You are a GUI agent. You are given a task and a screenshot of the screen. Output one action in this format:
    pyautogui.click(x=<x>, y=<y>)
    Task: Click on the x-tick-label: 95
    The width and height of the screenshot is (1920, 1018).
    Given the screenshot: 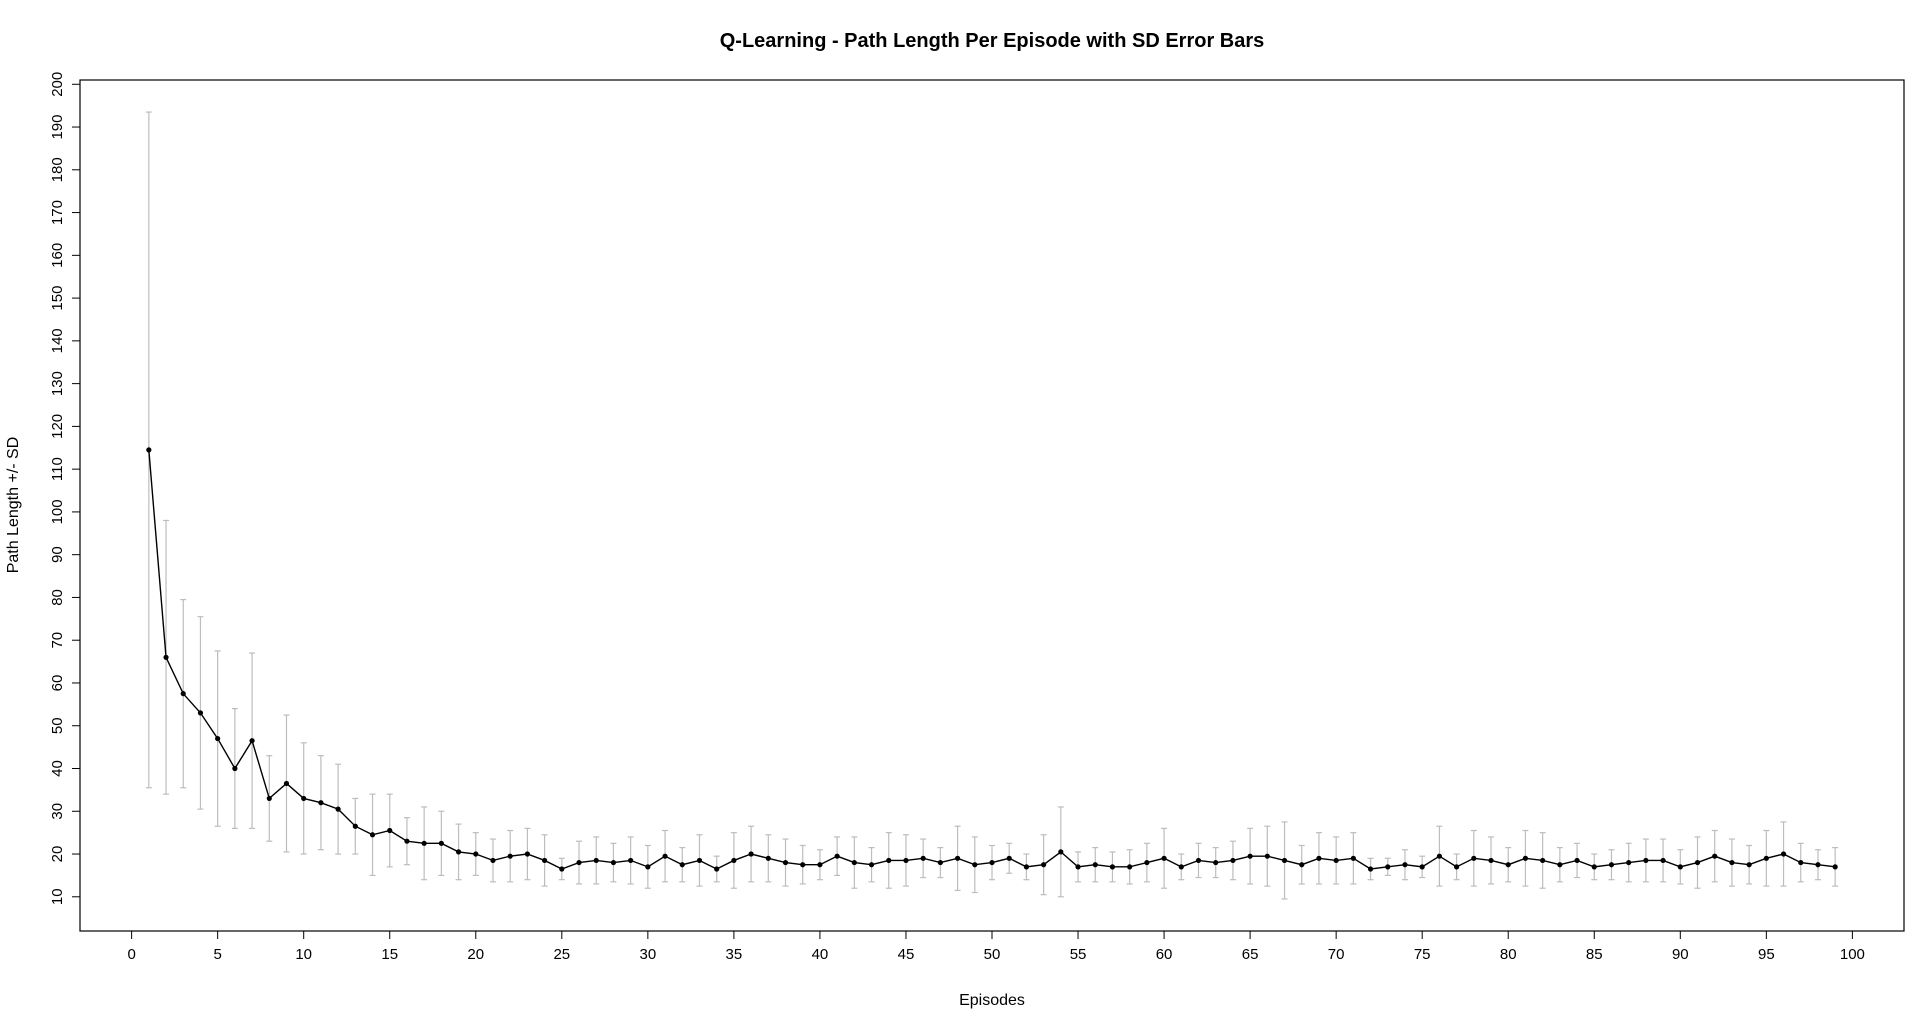 What is the action you would take?
    pyautogui.click(x=1766, y=954)
    